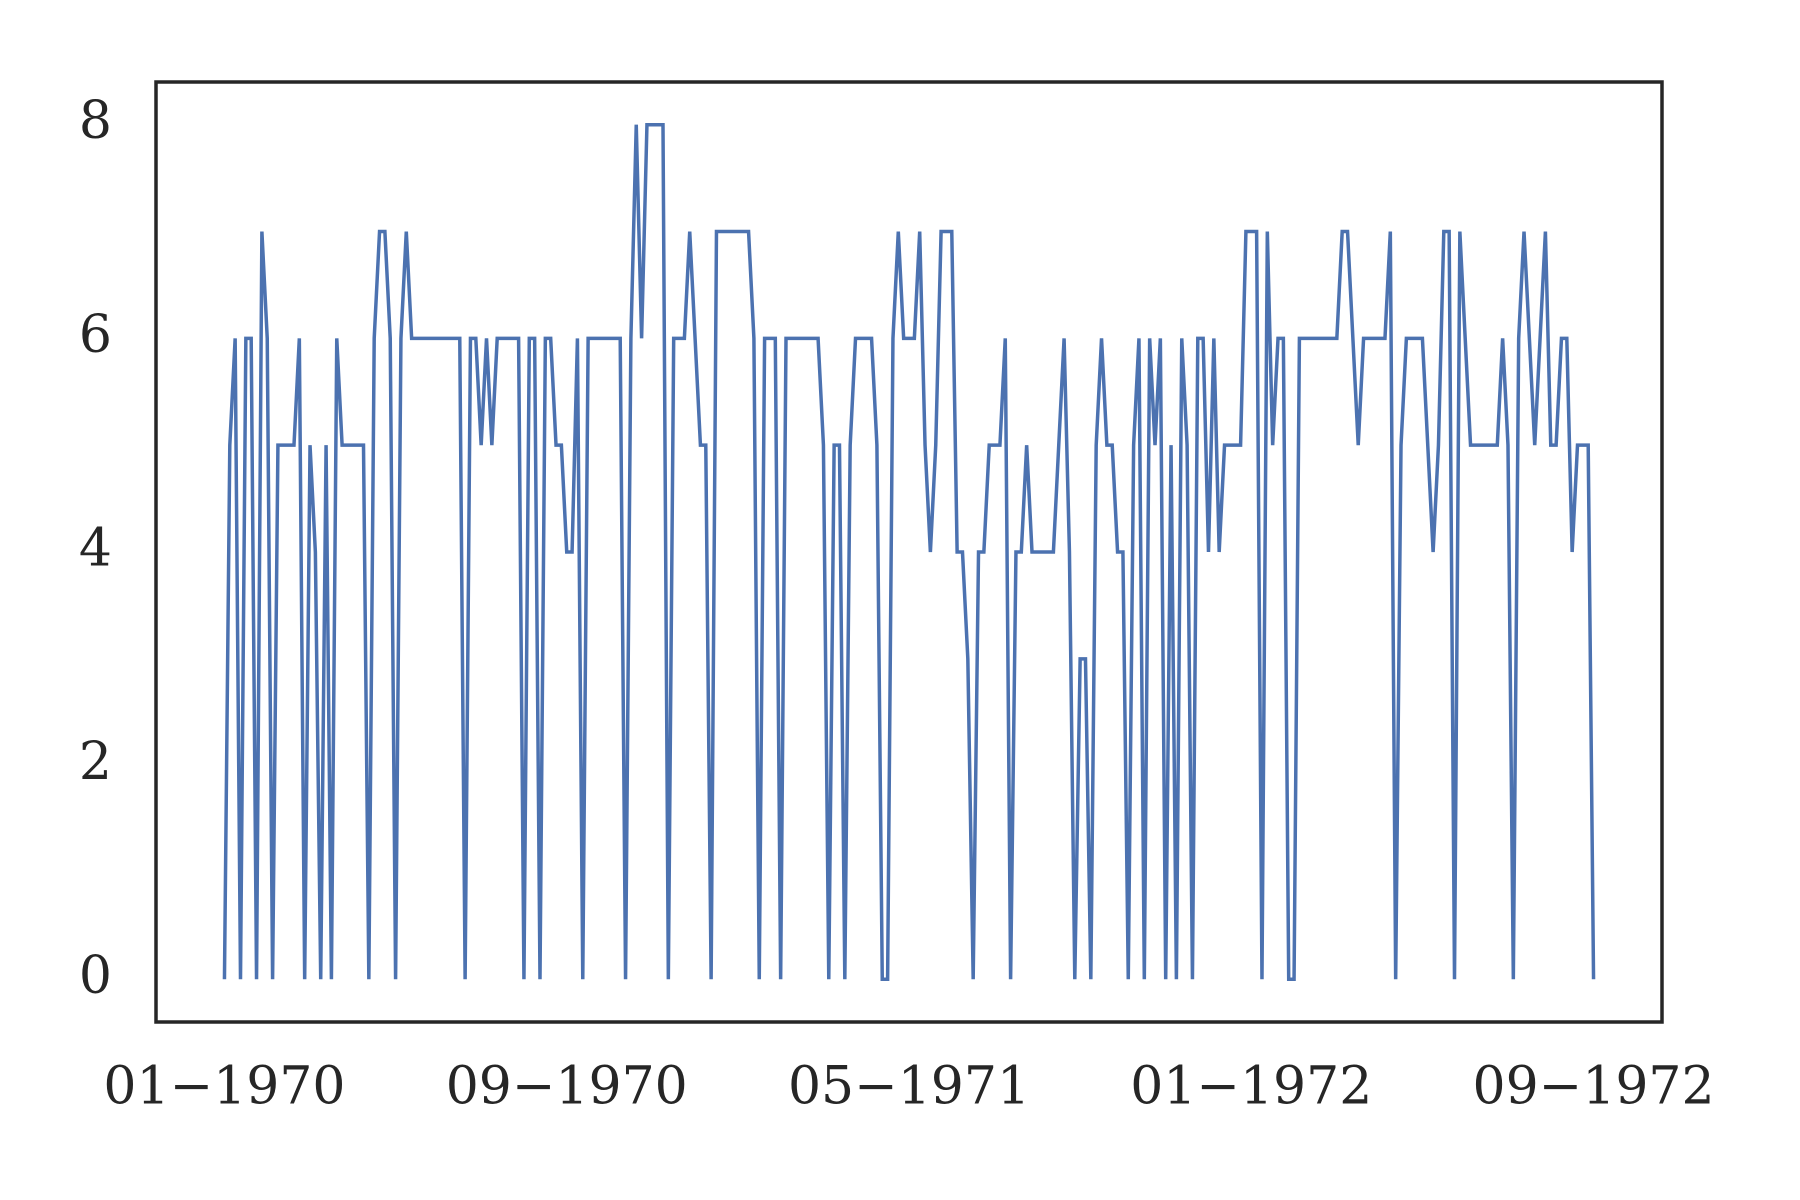  I want to click on y-tick-label: 0, so click(95, 976).